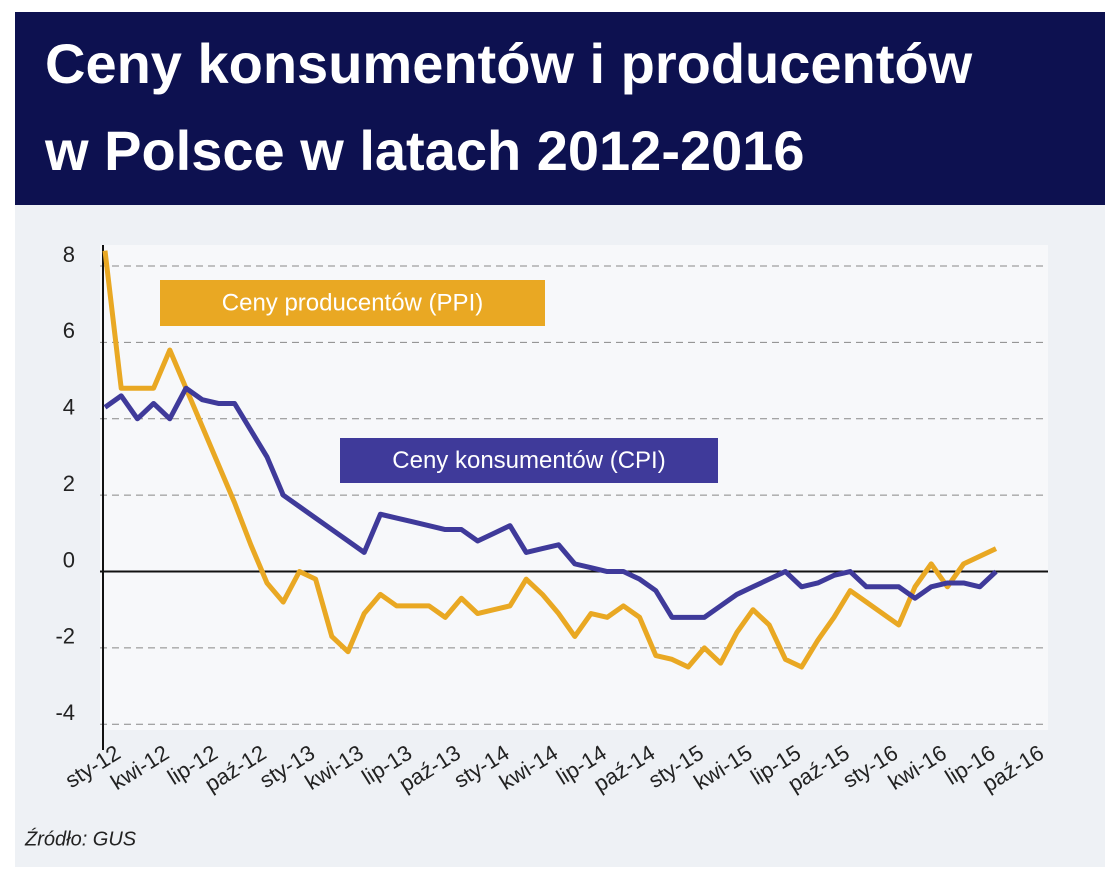  What do you see at coordinates (69, 407) in the screenshot?
I see `y-tick-label: 4` at bounding box center [69, 407].